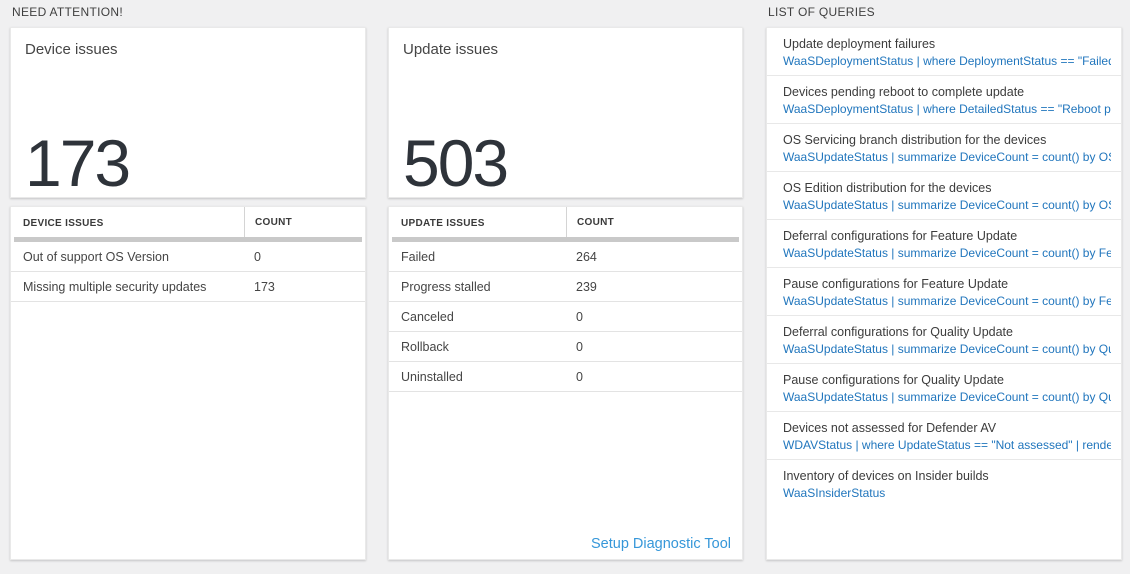 This screenshot has width=1130, height=574. What do you see at coordinates (565, 347) in the screenshot?
I see `table-row: Rollback 0` at bounding box center [565, 347].